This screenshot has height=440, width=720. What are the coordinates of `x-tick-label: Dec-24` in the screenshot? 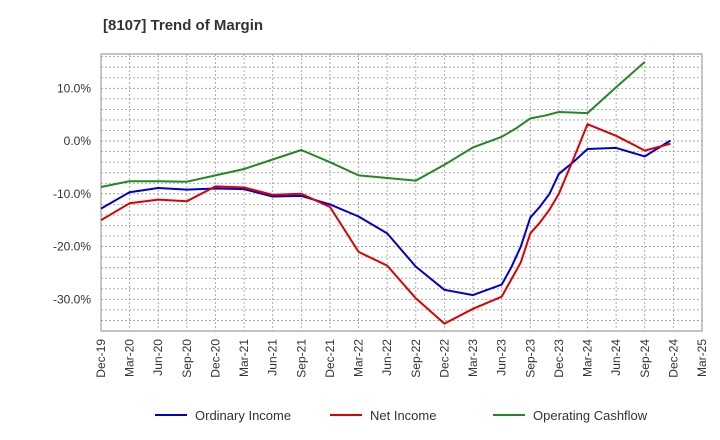 It's located at (673, 358).